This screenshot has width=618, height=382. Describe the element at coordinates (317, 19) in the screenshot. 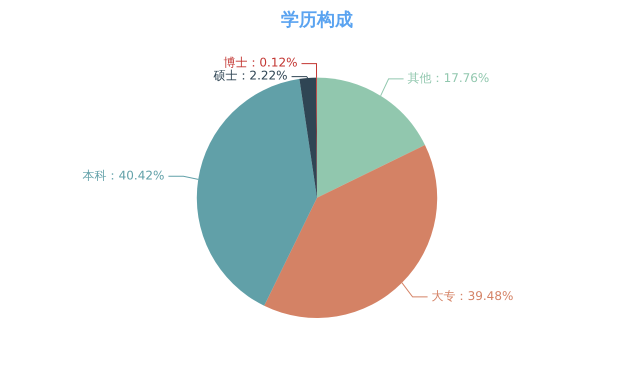

I see `chart-title: 学历构成` at that location.